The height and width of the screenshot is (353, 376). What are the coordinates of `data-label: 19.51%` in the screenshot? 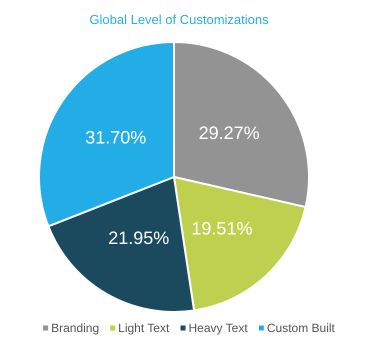 It's located at (221, 228).